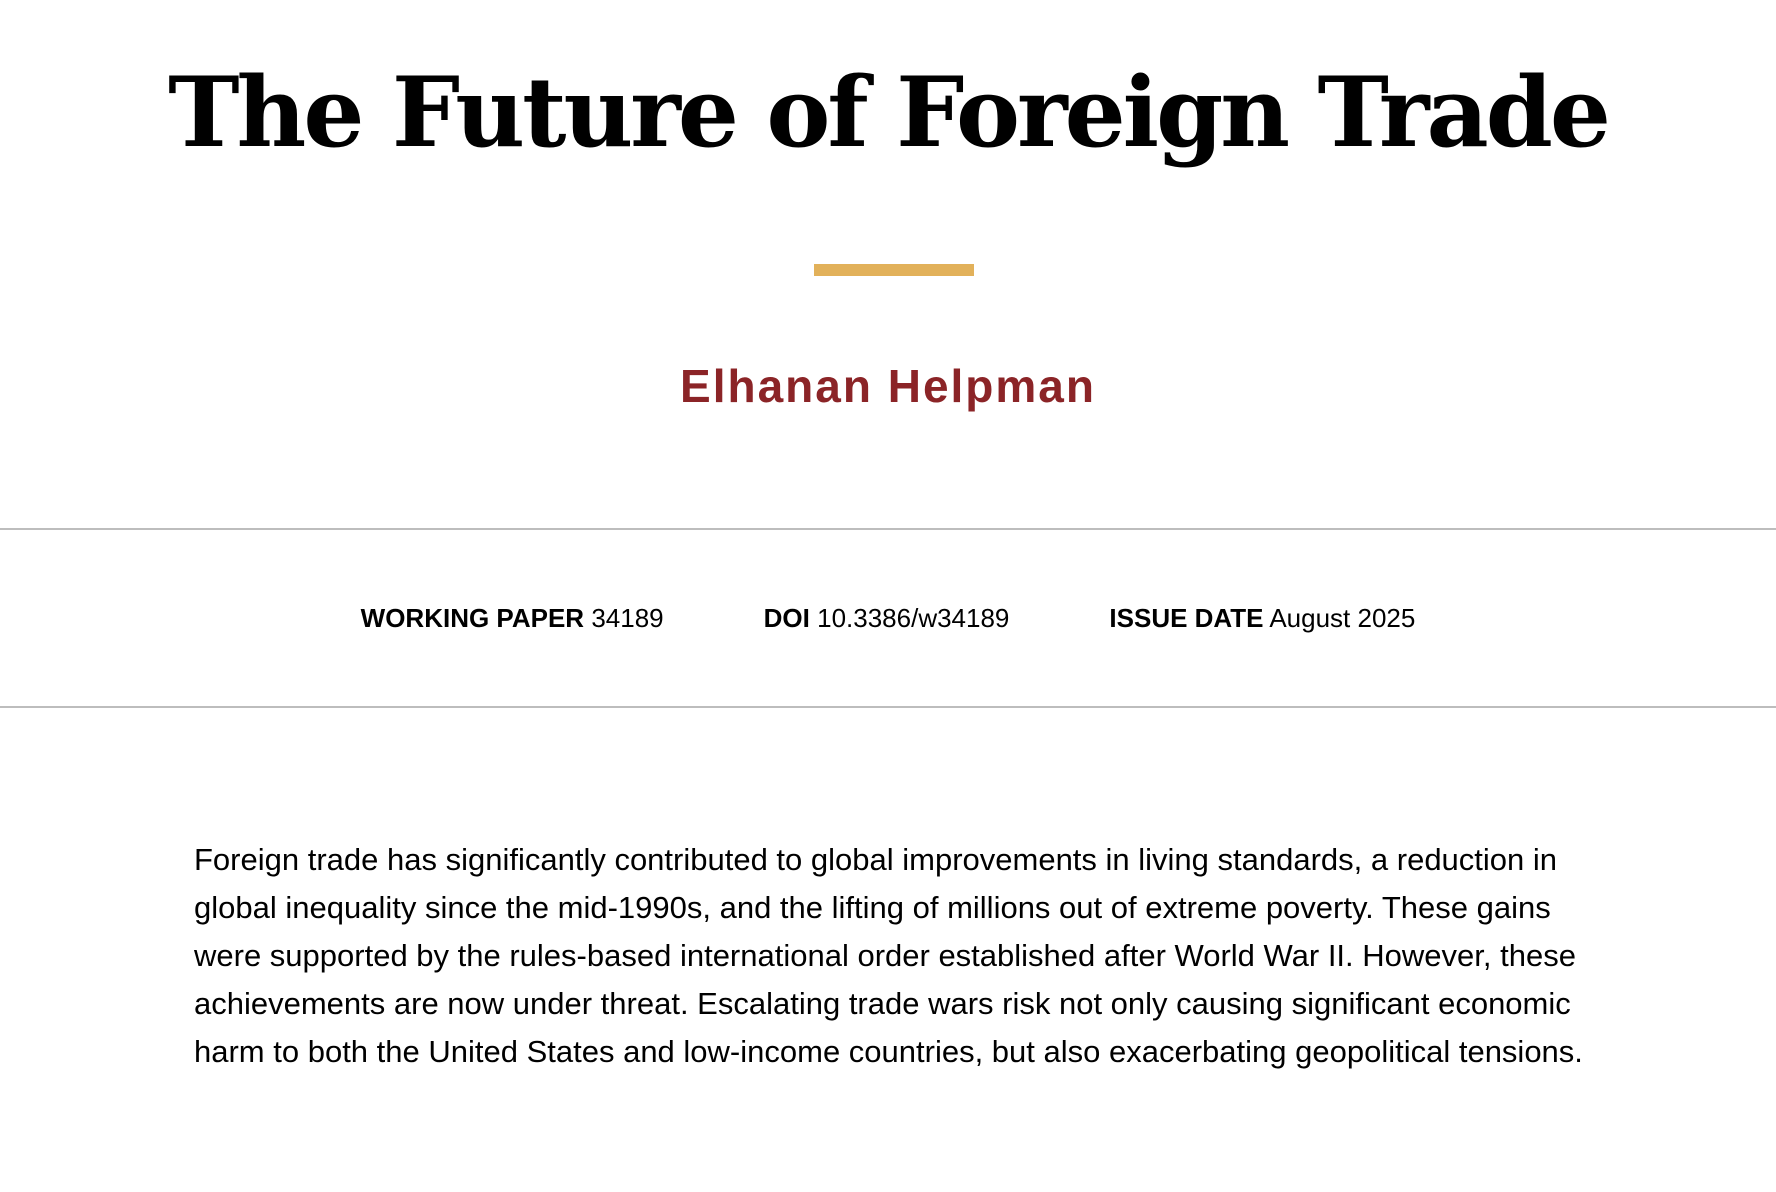 This screenshot has height=1192, width=1776. I want to click on working-paper-meta: WORKING PAPER 34189, so click(512, 618).